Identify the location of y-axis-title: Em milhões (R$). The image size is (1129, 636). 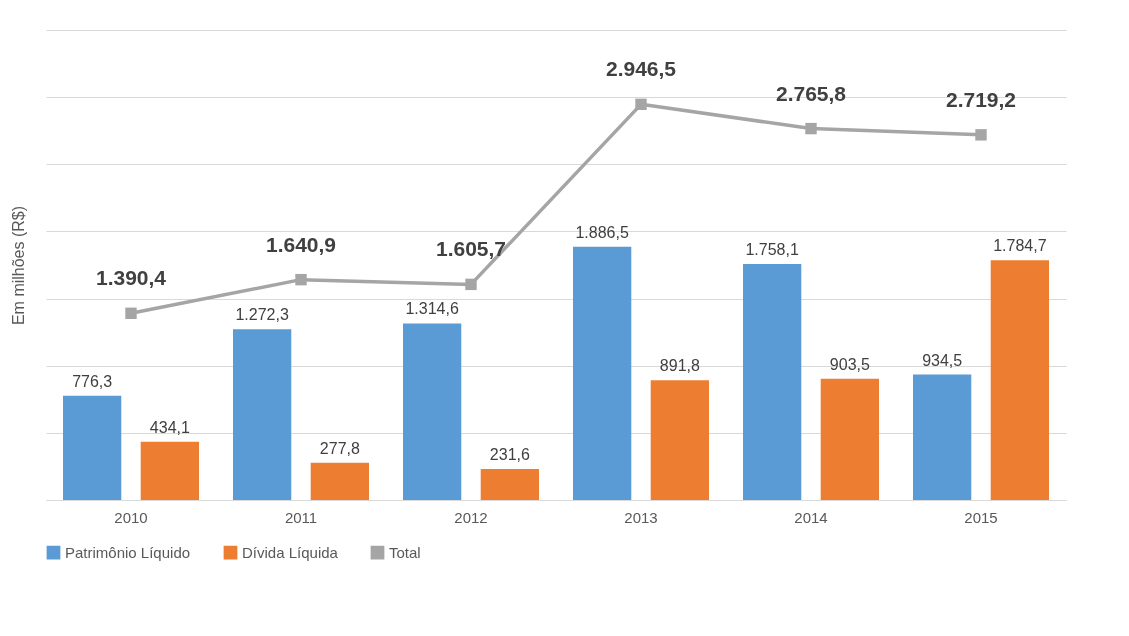
(18, 265).